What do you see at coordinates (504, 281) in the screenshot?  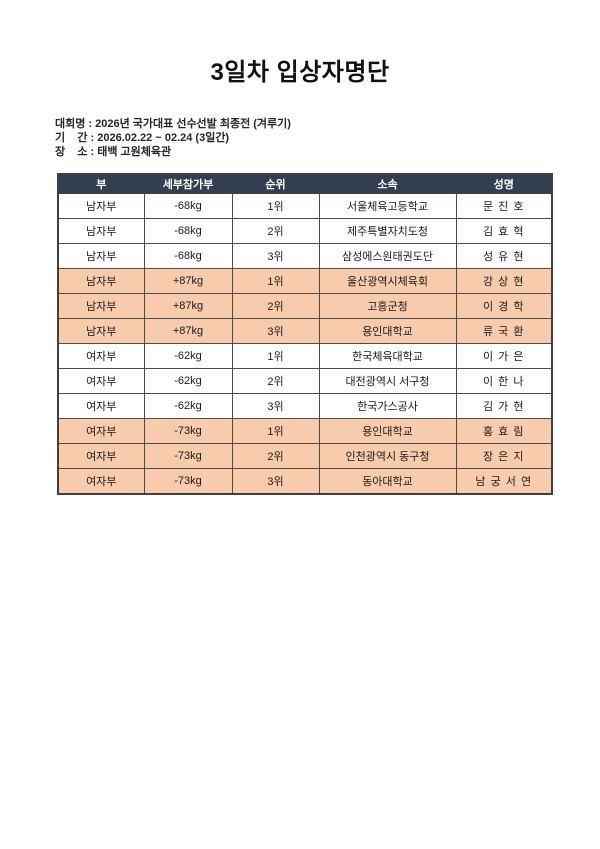 I see `cell-name: 강 상 현` at bounding box center [504, 281].